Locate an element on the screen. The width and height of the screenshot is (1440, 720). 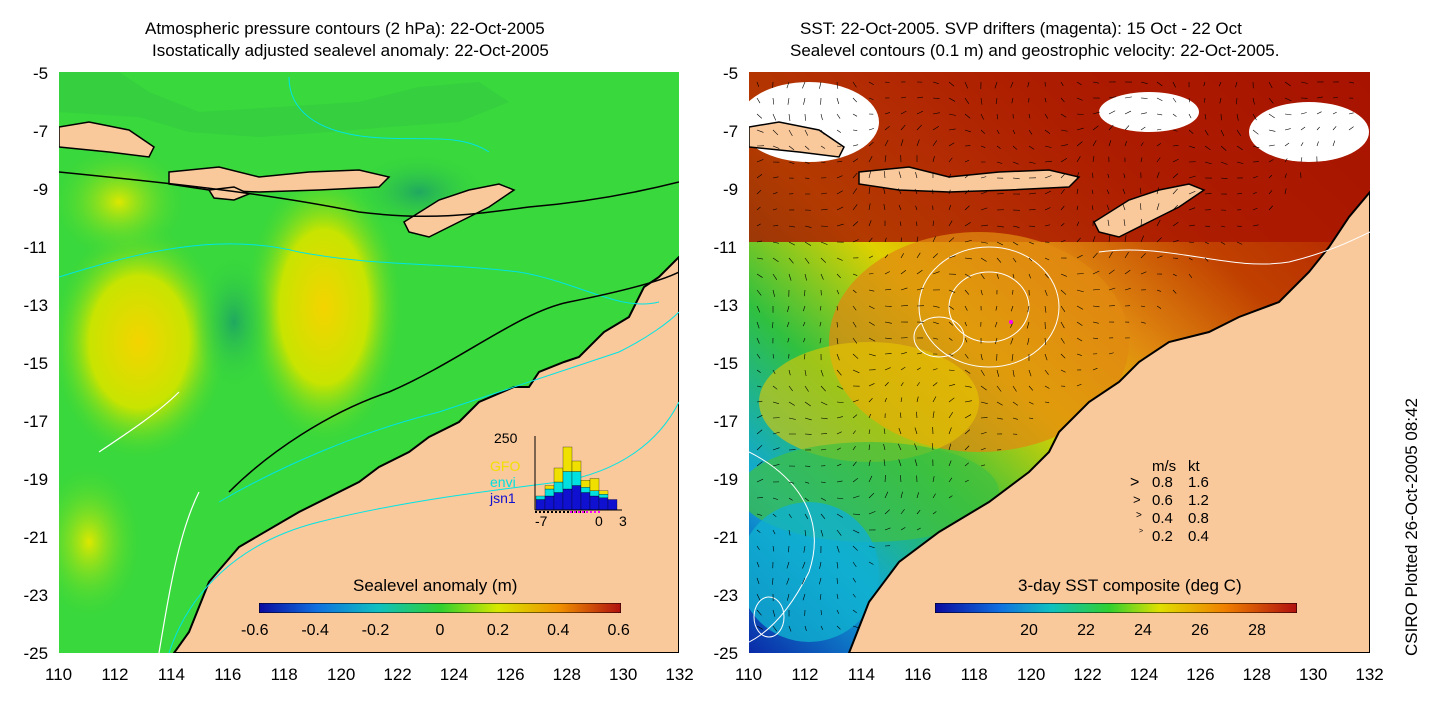
anomaly-high-north is located at coordinates (124, 202).